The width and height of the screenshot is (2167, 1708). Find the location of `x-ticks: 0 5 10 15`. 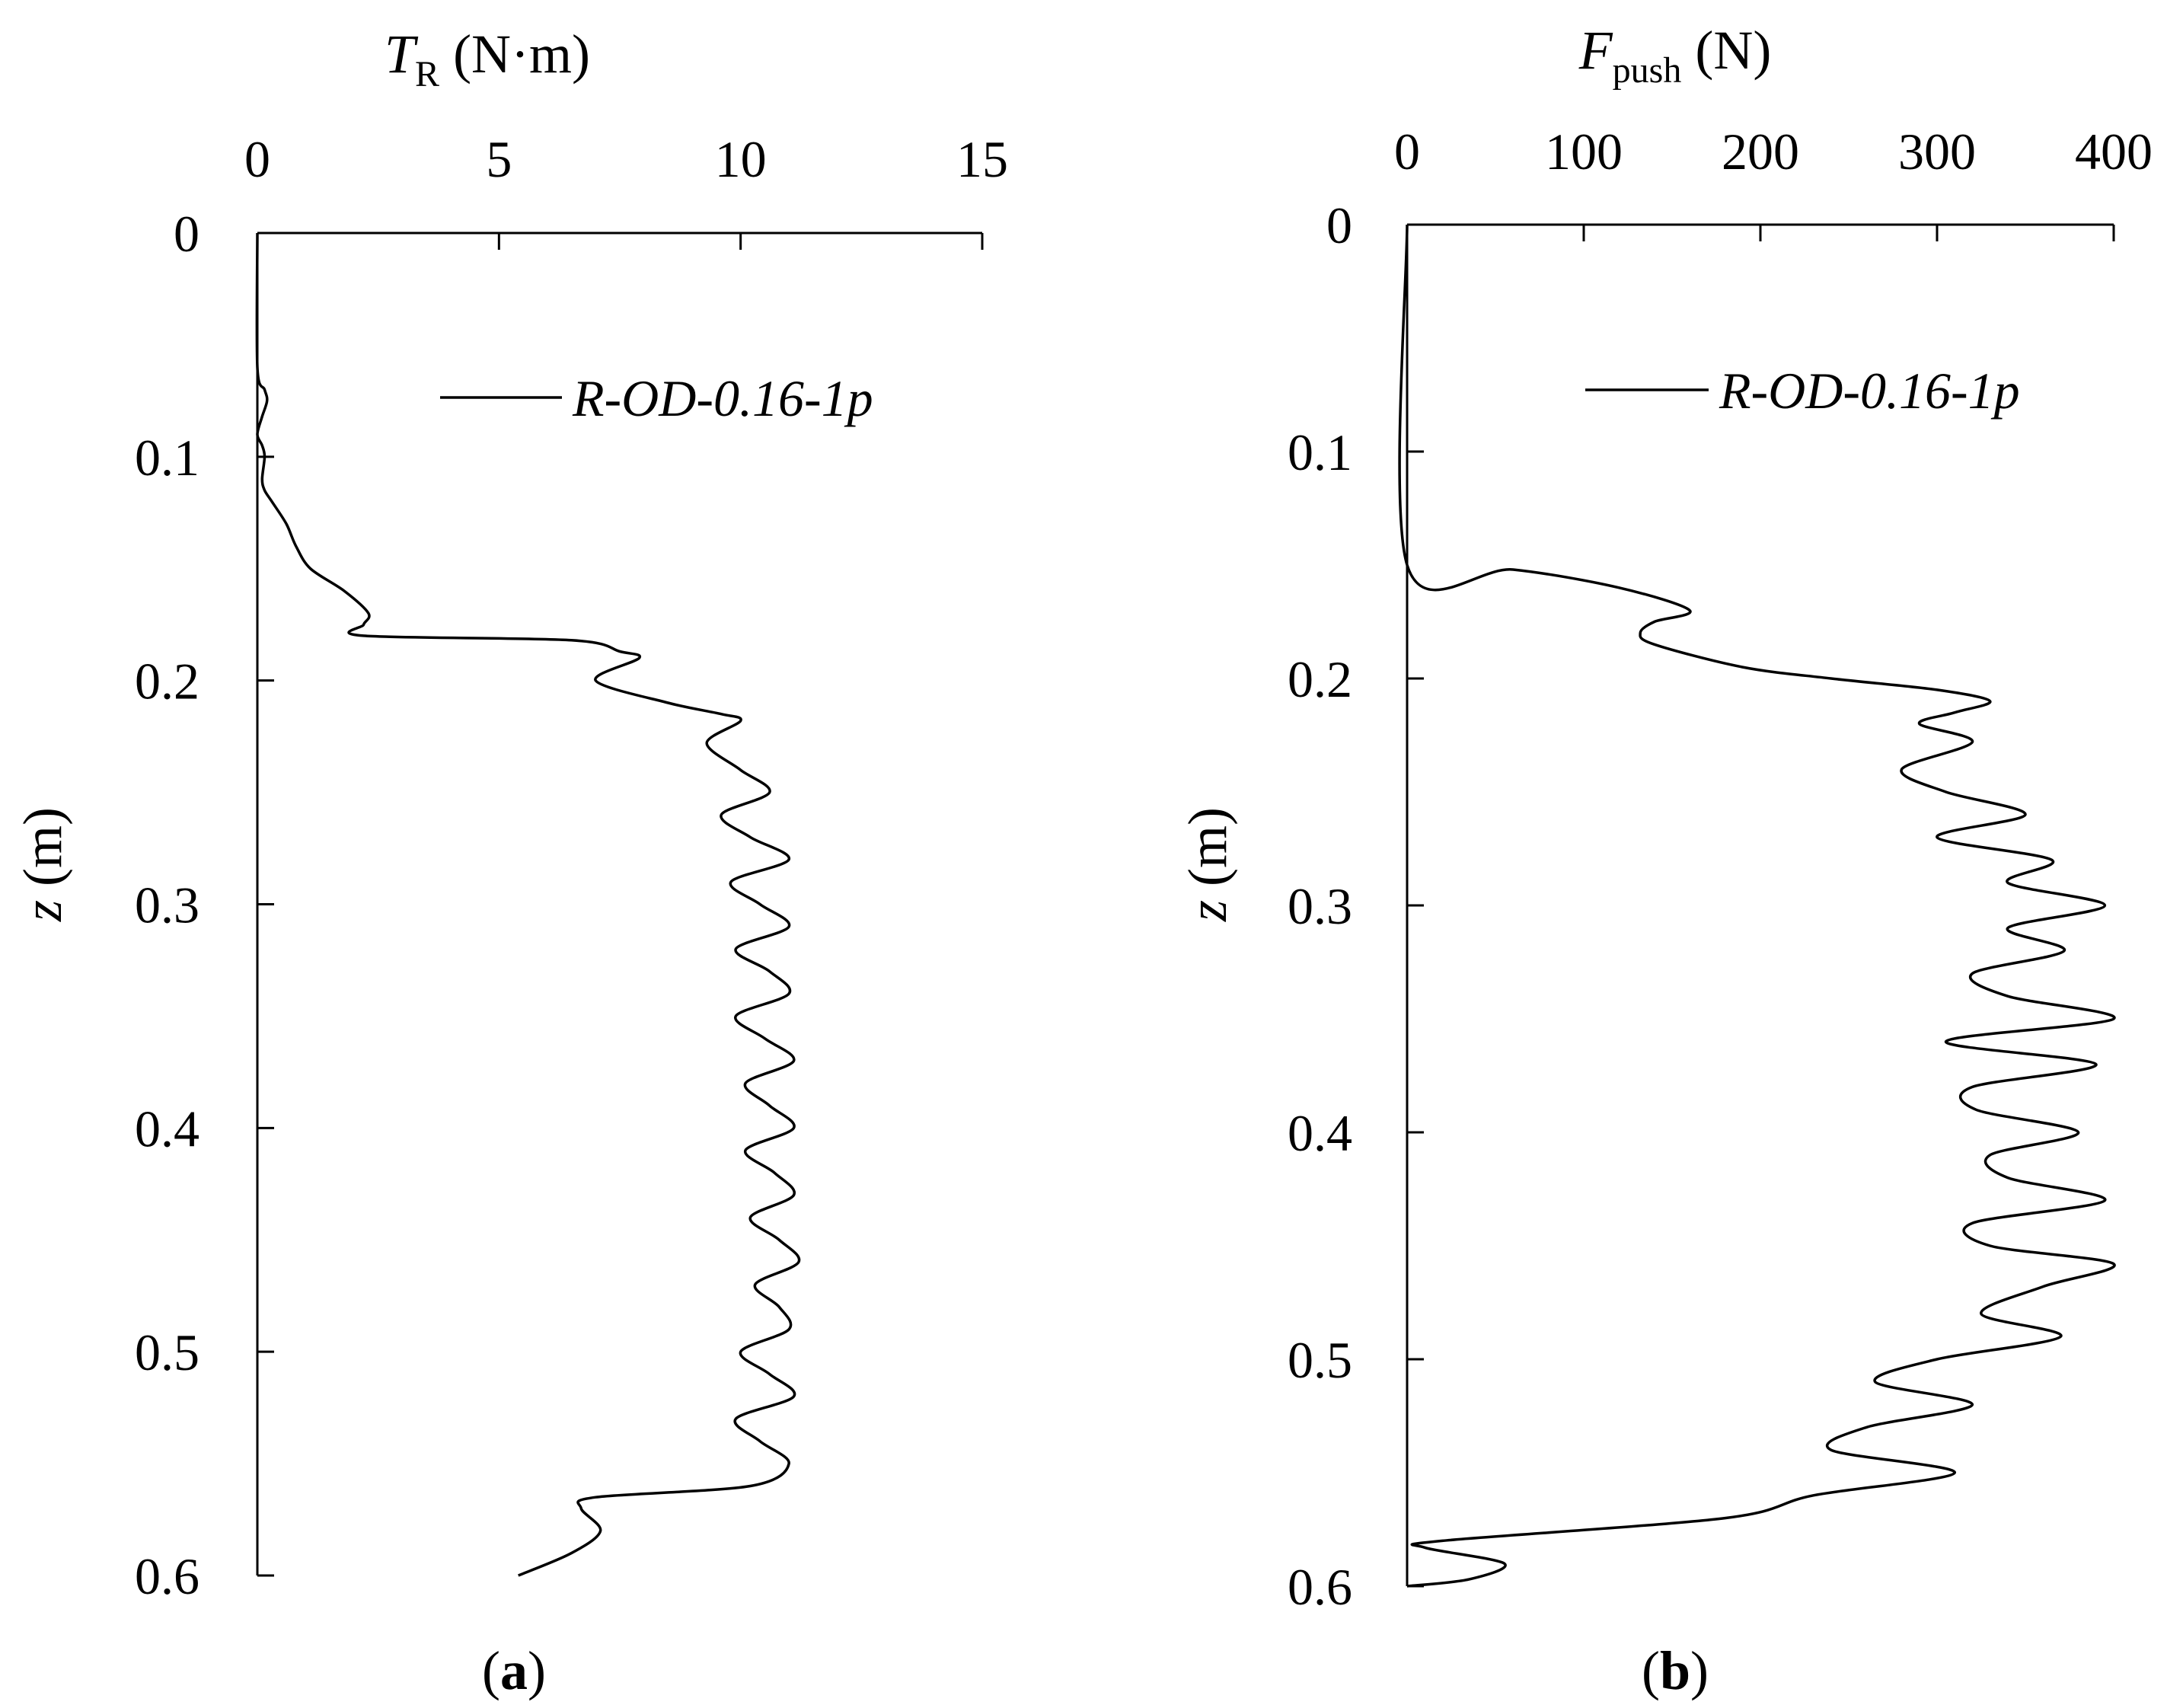

x-ticks: 0 5 10 15 is located at coordinates (626, 190).